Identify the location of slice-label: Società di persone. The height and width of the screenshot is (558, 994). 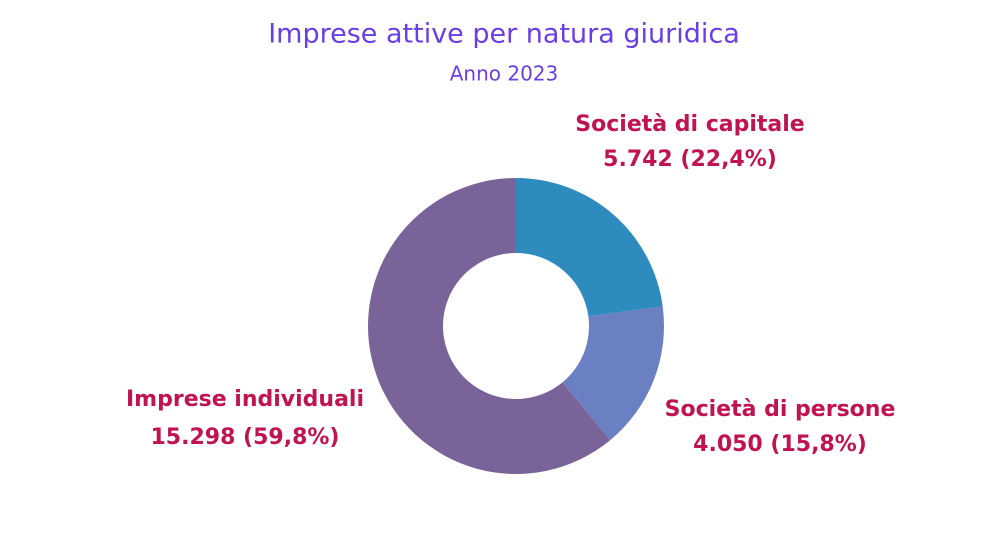
(780, 409).